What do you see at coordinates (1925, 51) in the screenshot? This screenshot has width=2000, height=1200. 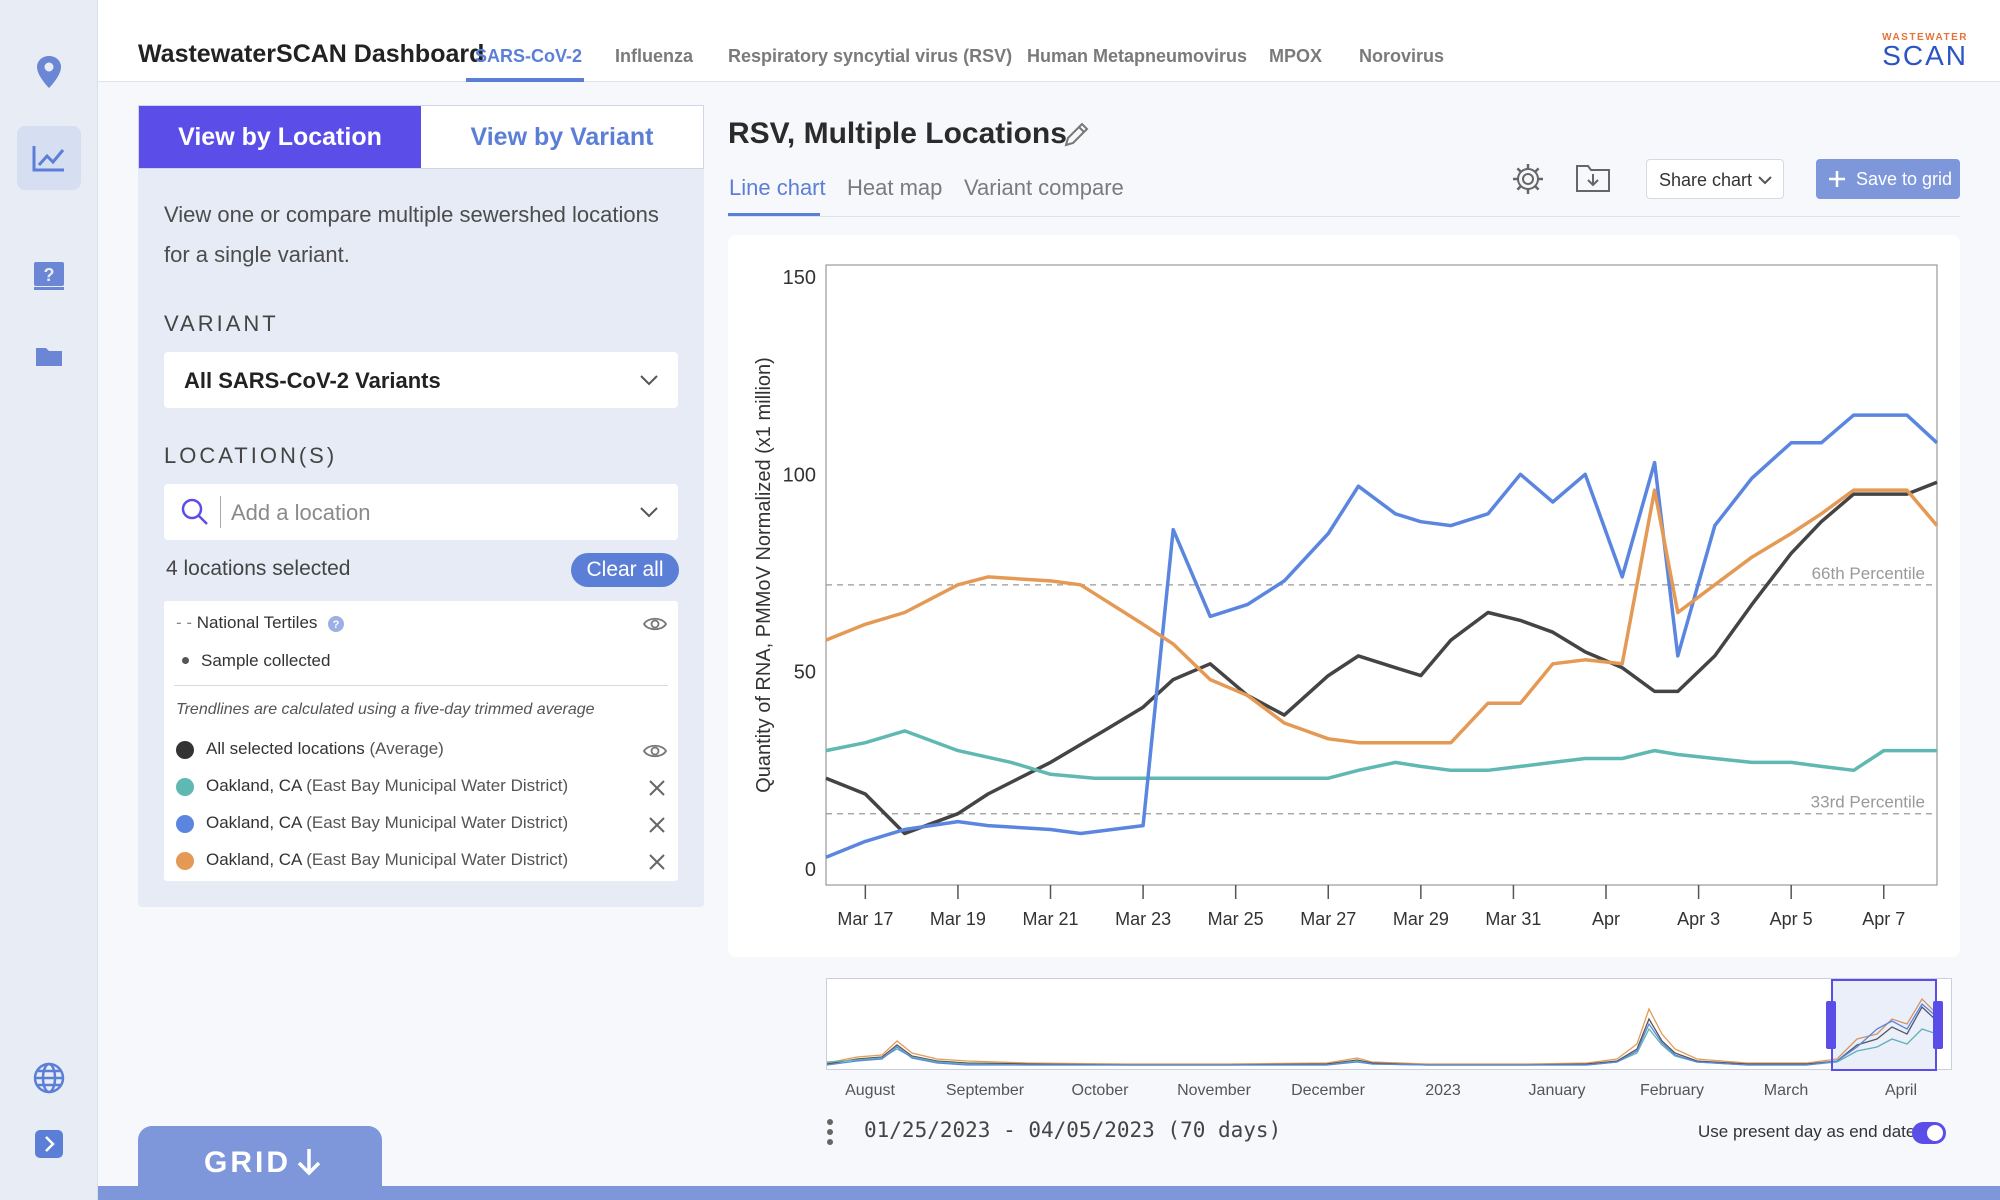 I see `wastewaterscan-logo: WASTEWATER SCAN` at bounding box center [1925, 51].